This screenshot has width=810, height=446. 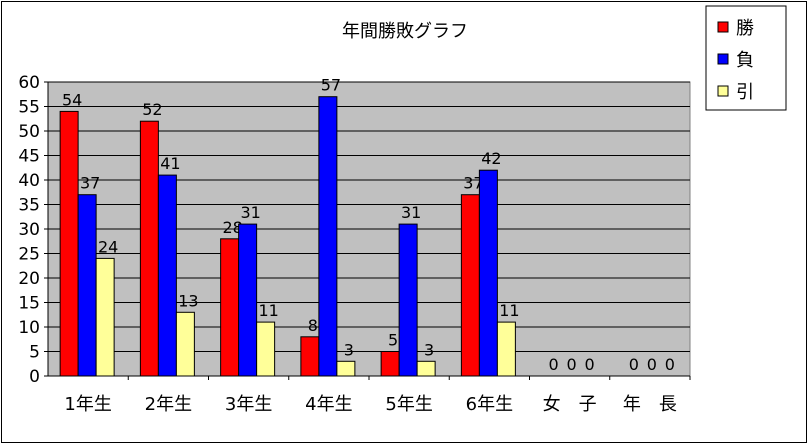 I want to click on data-label: 54, so click(x=72, y=99).